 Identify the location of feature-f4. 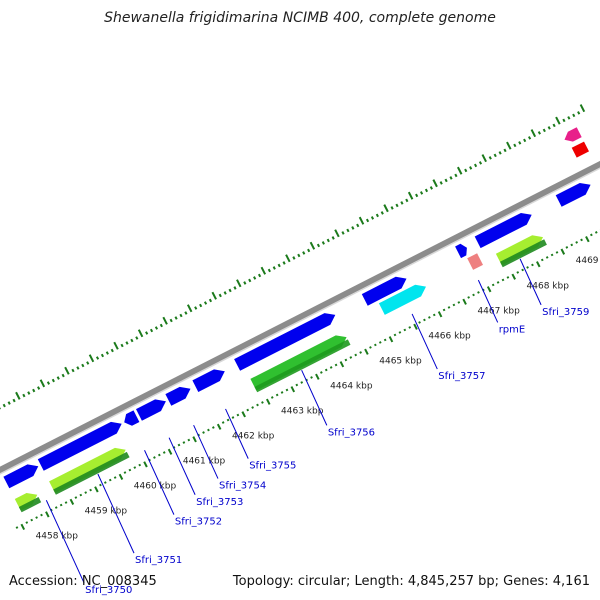
(151, 410).